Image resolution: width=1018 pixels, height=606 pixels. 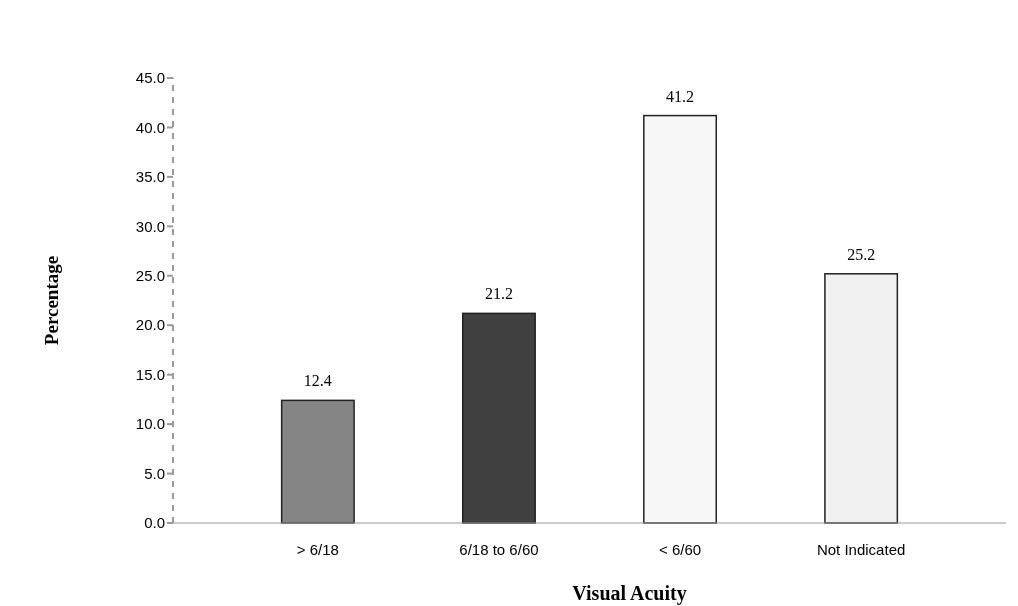 What do you see at coordinates (499, 549) in the screenshot?
I see `x-tick-label: 6/18 to 6/60` at bounding box center [499, 549].